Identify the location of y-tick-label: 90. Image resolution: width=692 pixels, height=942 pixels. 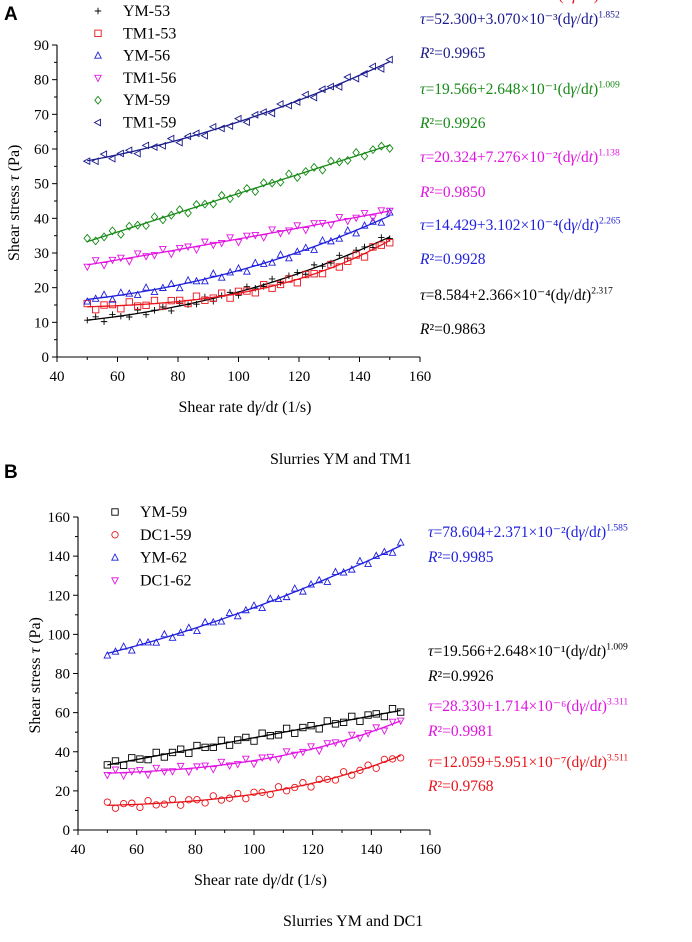
(41, 46).